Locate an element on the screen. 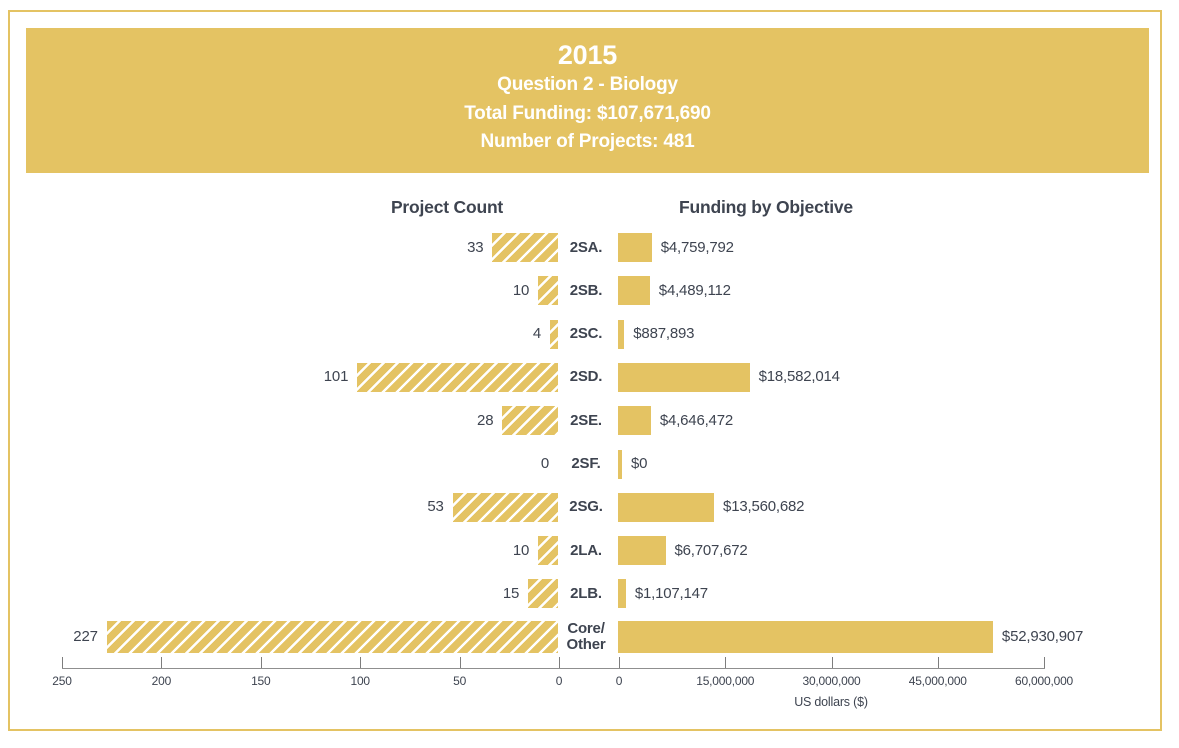 The width and height of the screenshot is (1179, 748). axis-tick-label: 30,000,000 is located at coordinates (831, 681).